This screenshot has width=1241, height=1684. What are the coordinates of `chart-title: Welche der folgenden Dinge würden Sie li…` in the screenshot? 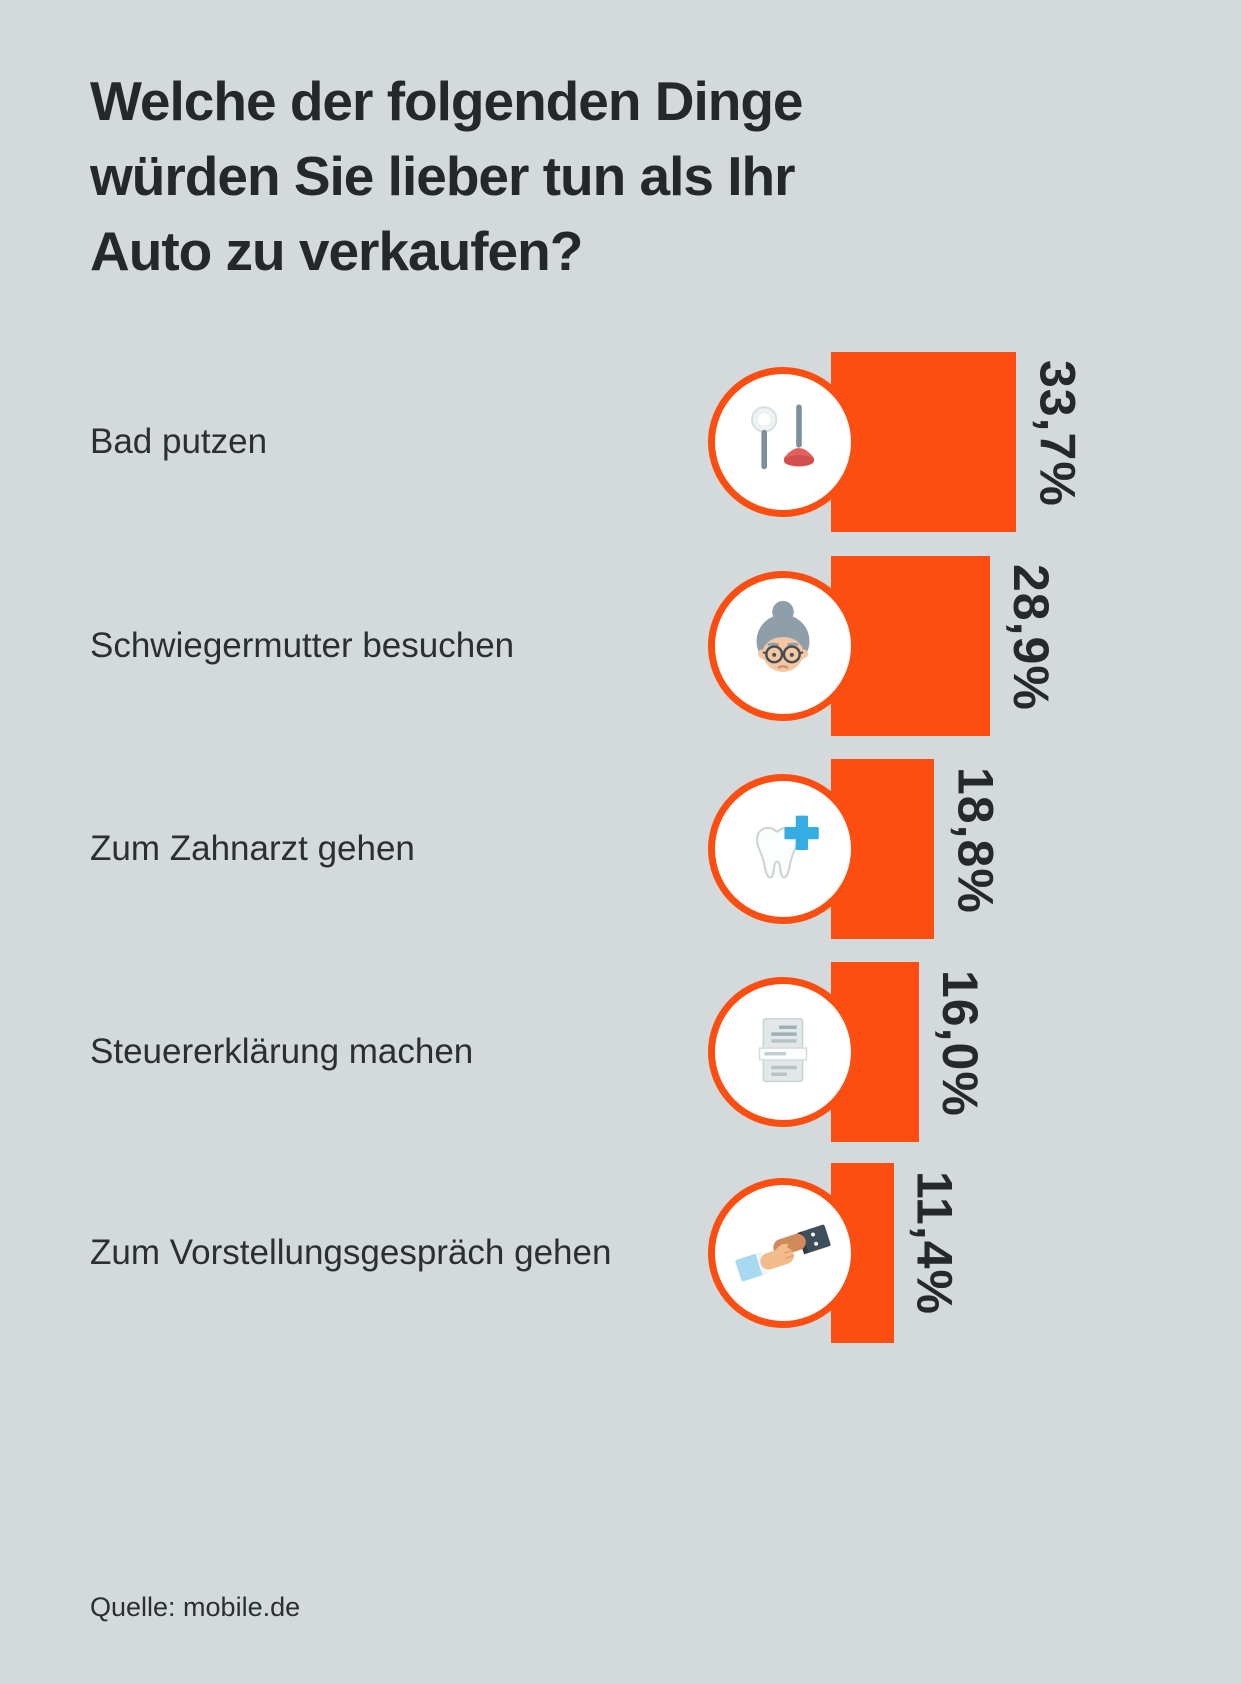 It's located at (520, 176).